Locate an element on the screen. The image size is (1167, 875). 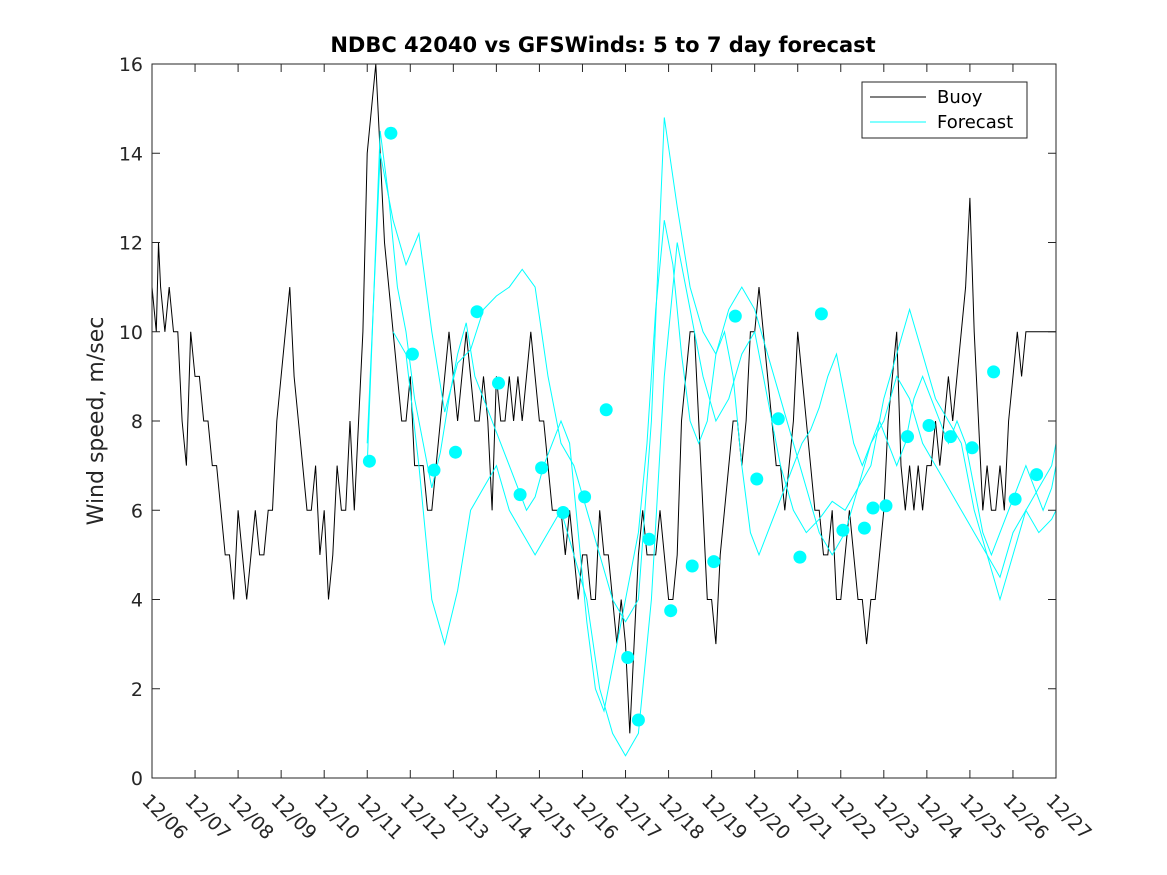
y-tick-label-8: 16 is located at coordinates (131, 65).